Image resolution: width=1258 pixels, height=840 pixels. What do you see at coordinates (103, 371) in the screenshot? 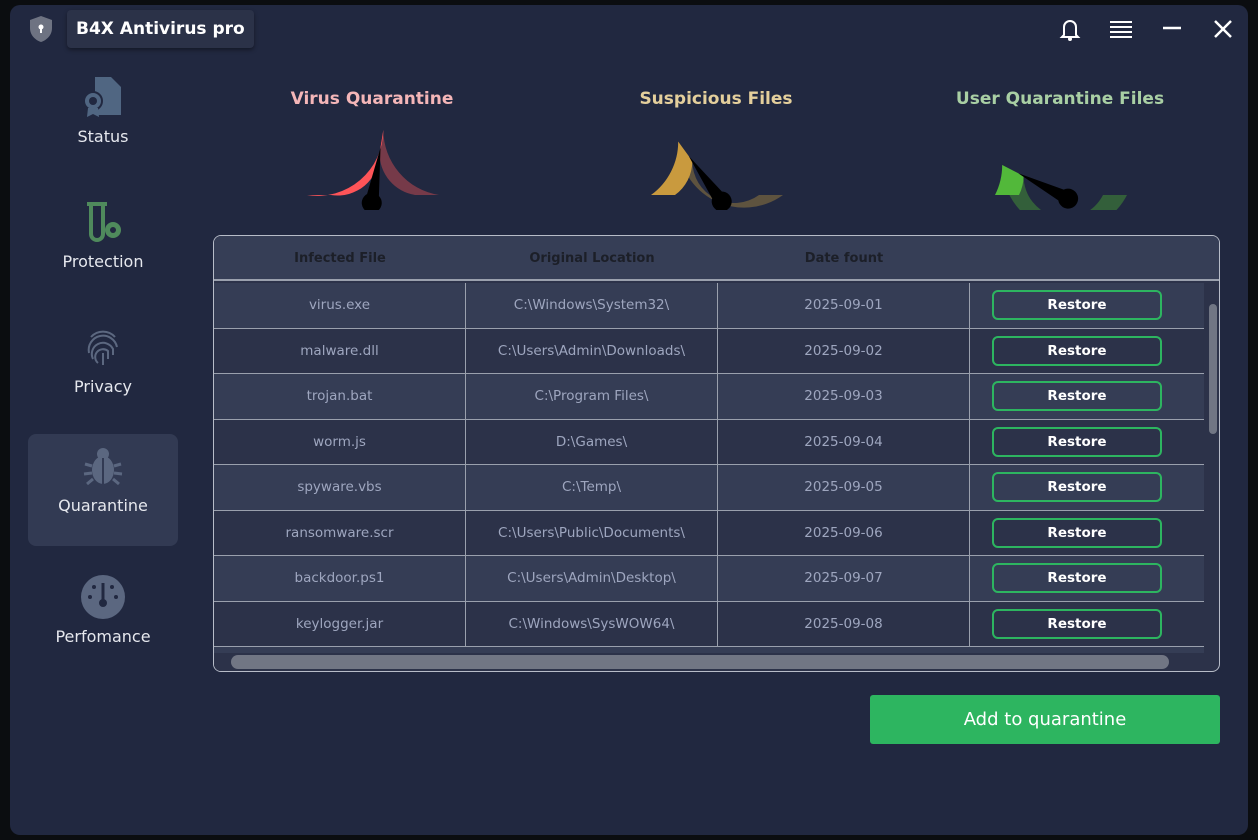
I see `sidebar-item-privacy: Privacy` at bounding box center [103, 371].